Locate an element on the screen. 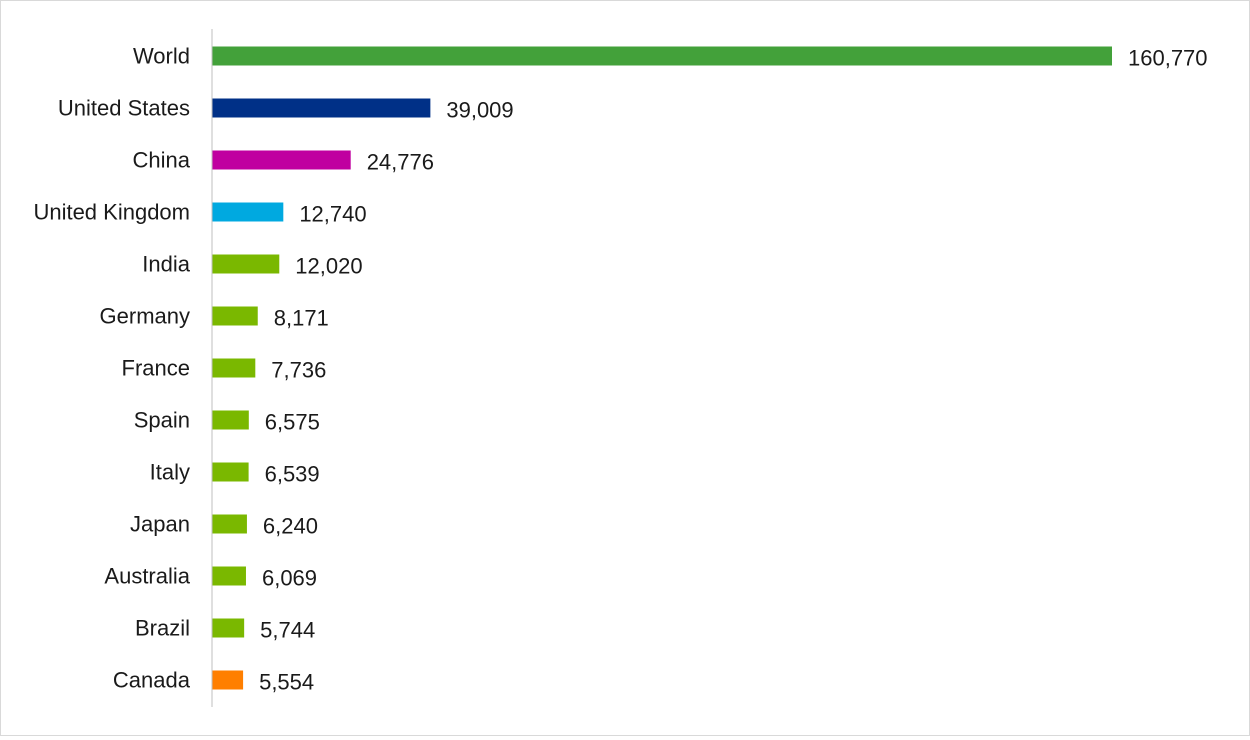  value-label-world: 160,770 is located at coordinates (1168, 58).